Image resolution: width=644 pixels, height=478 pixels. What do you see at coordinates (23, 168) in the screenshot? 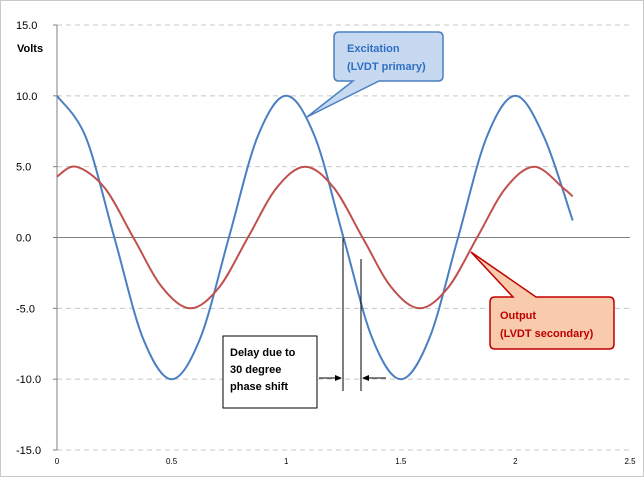
I see `y-tick-label: 5.0` at bounding box center [23, 168].